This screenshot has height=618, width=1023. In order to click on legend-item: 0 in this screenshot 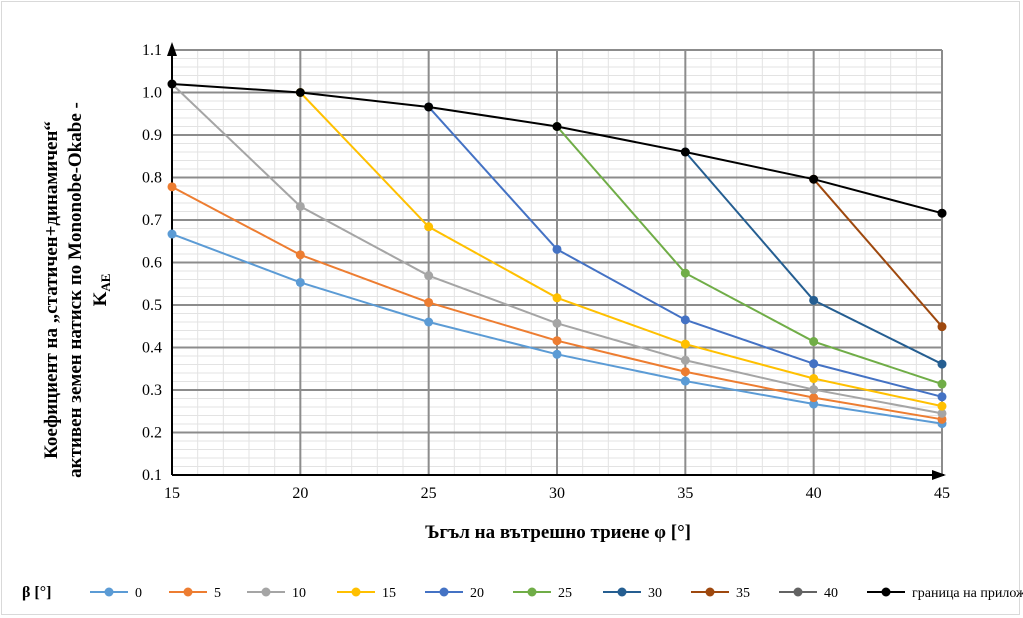, I will do `click(116, 593)`.